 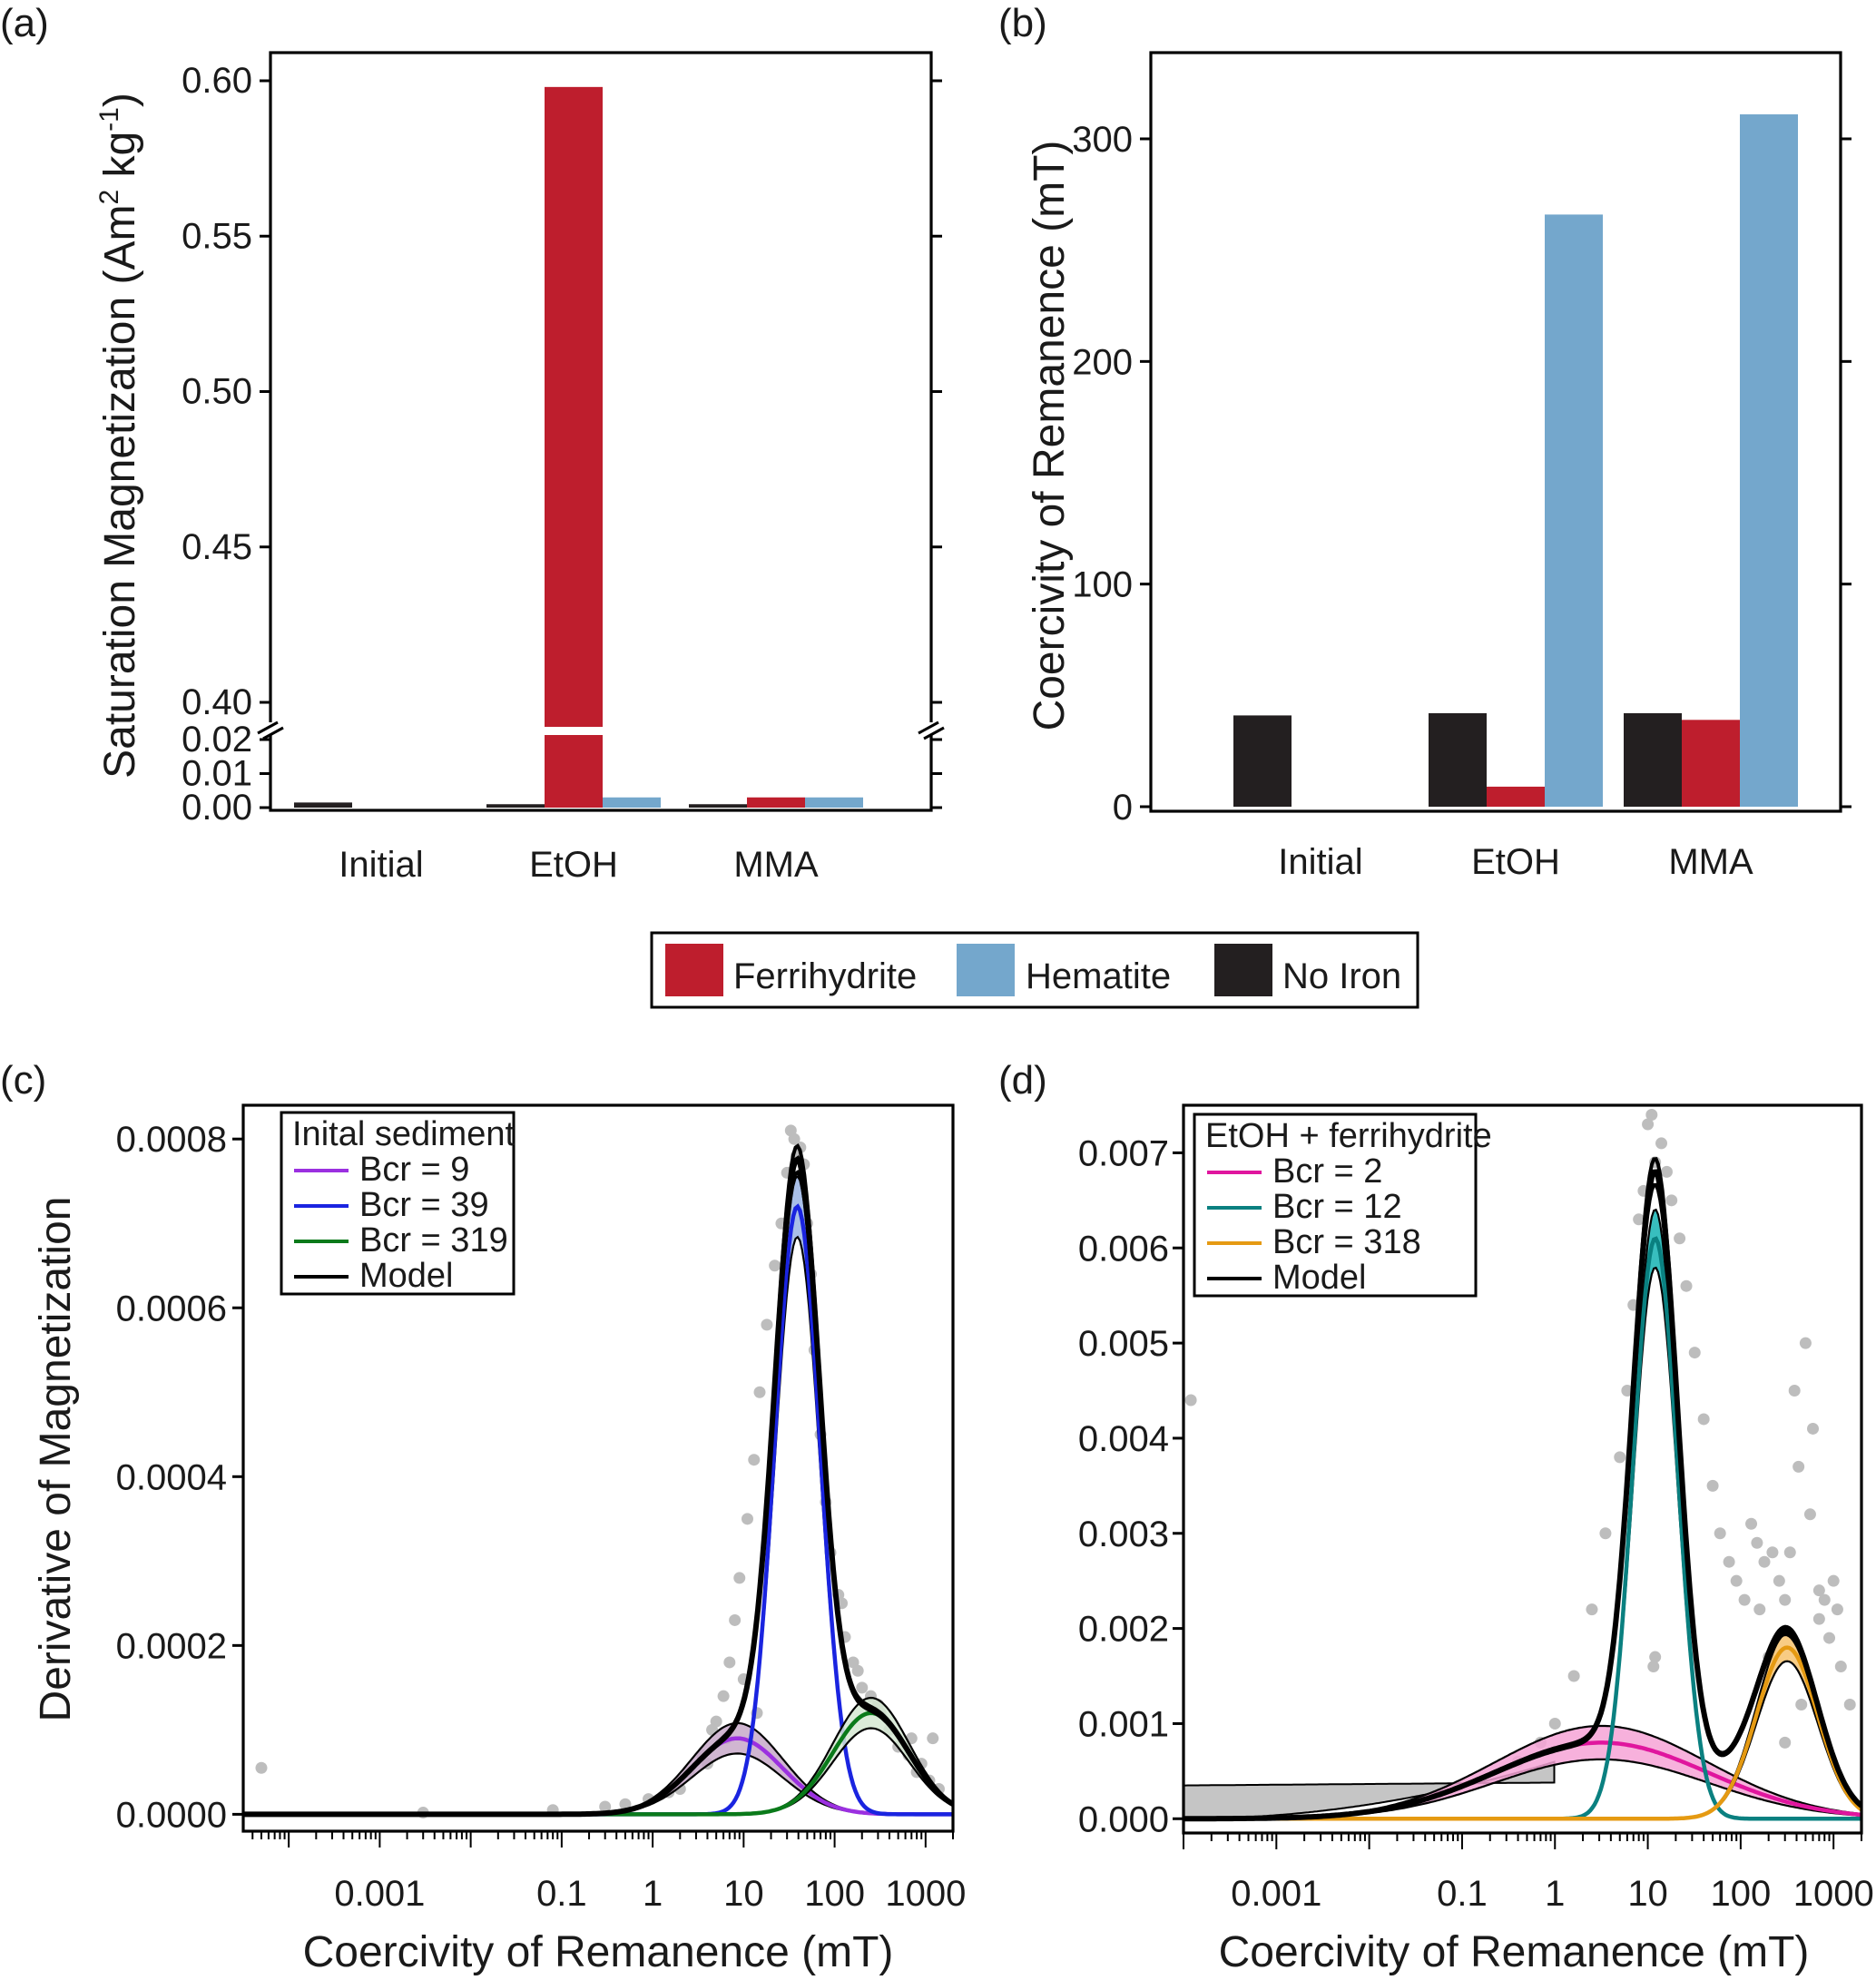 What do you see at coordinates (776, 865) in the screenshot?
I see `x-tick-label: MMA` at bounding box center [776, 865].